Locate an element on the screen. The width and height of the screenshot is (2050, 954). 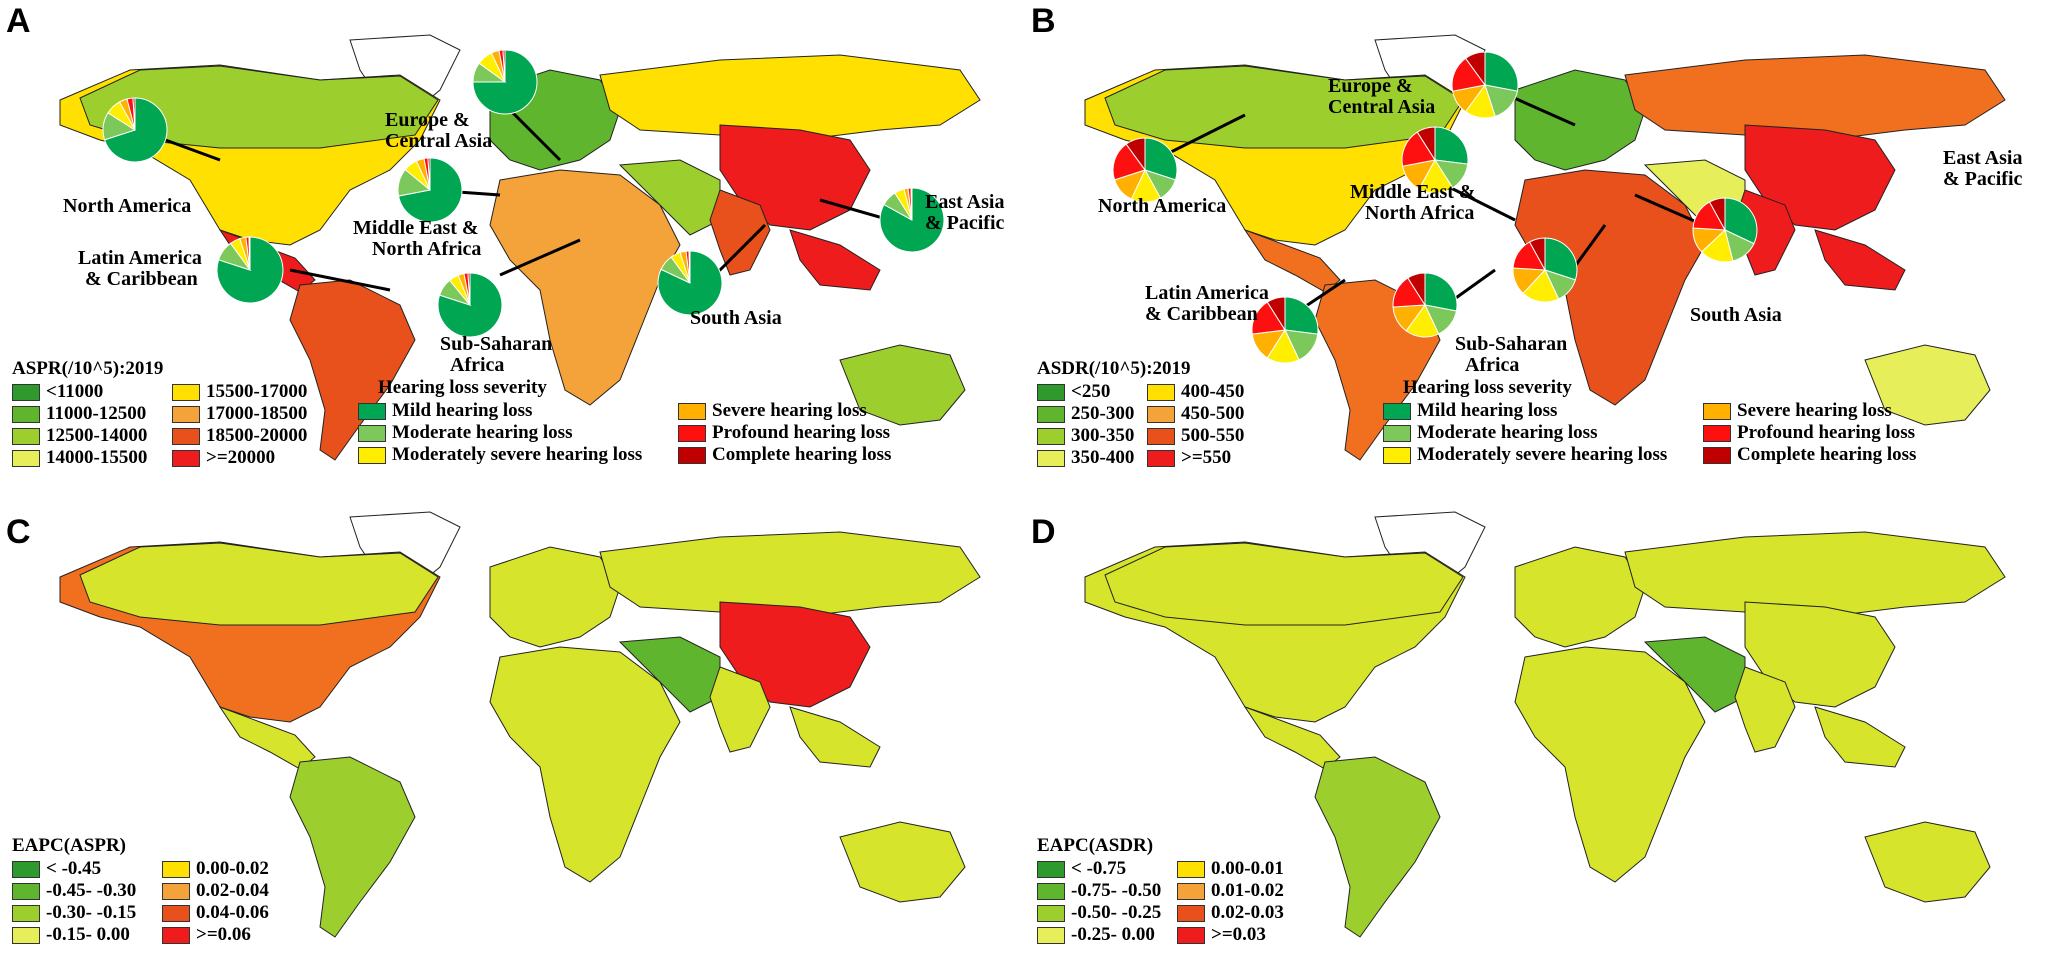
panel-label: B is located at coordinates (1043, 21).